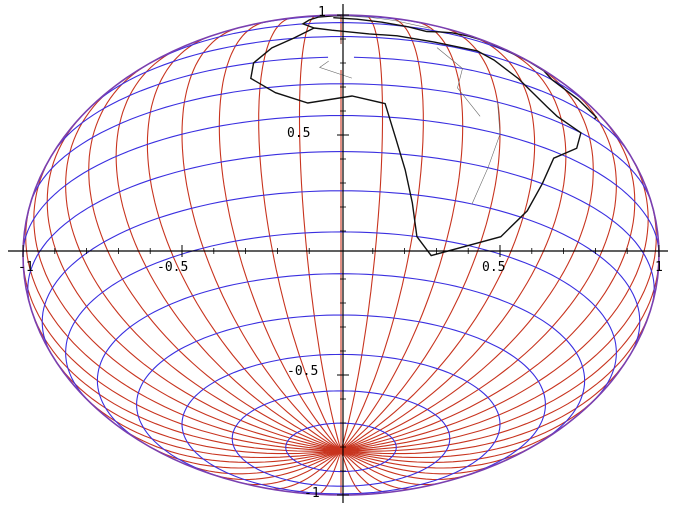 Image resolution: width=673 pixels, height=507 pixels. I want to click on y-tick-label-05: 0.5, so click(298, 133).